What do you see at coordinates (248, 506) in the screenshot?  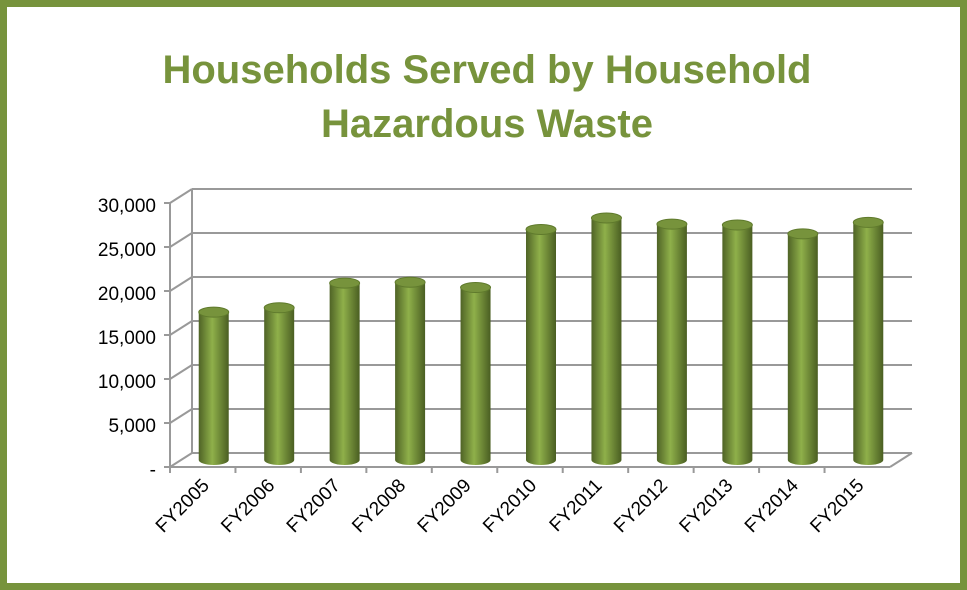 I see `x-tick-label: FY2006` at bounding box center [248, 506].